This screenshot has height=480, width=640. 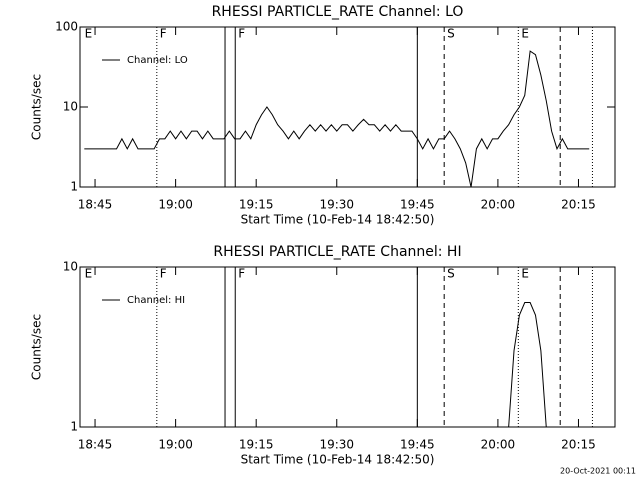 I want to click on series-line, so click(x=527, y=364).